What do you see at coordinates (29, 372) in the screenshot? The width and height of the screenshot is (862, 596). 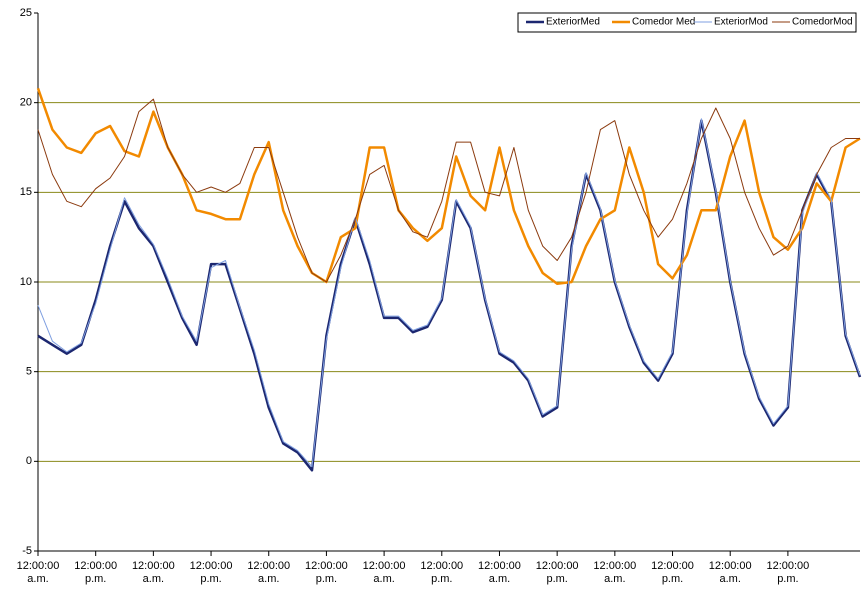 I see `y-tick-label: 5` at bounding box center [29, 372].